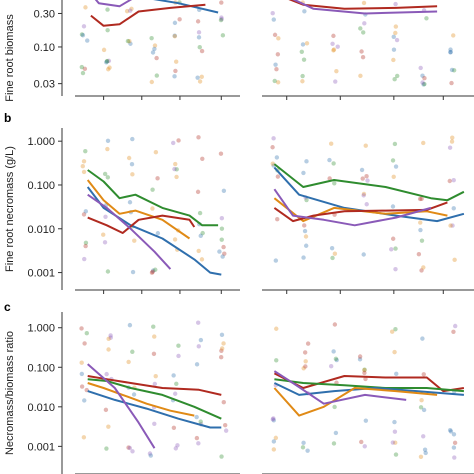 The image size is (474, 474). Describe the element at coordinates (141, 399) in the screenshot. I see `series-line-orange` at that location.